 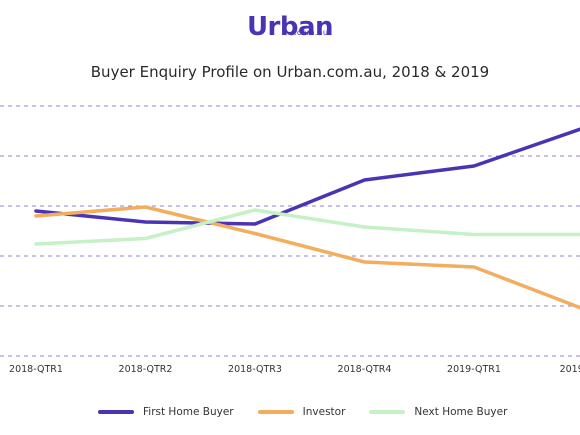 I want to click on series-line-next-home-buyer, so click(x=307, y=227).